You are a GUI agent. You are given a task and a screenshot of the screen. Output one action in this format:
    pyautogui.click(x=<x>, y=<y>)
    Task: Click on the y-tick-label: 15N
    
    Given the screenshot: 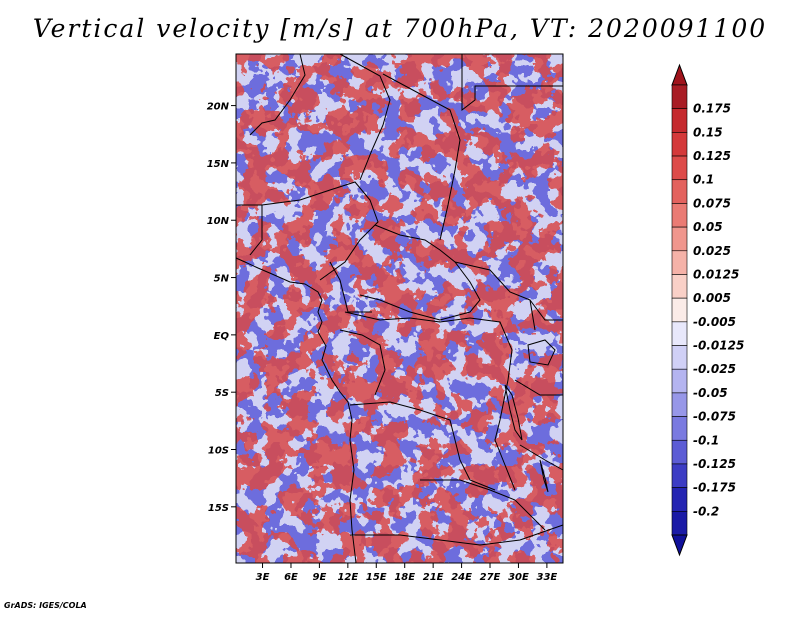 What is the action you would take?
    pyautogui.click(x=218, y=164)
    